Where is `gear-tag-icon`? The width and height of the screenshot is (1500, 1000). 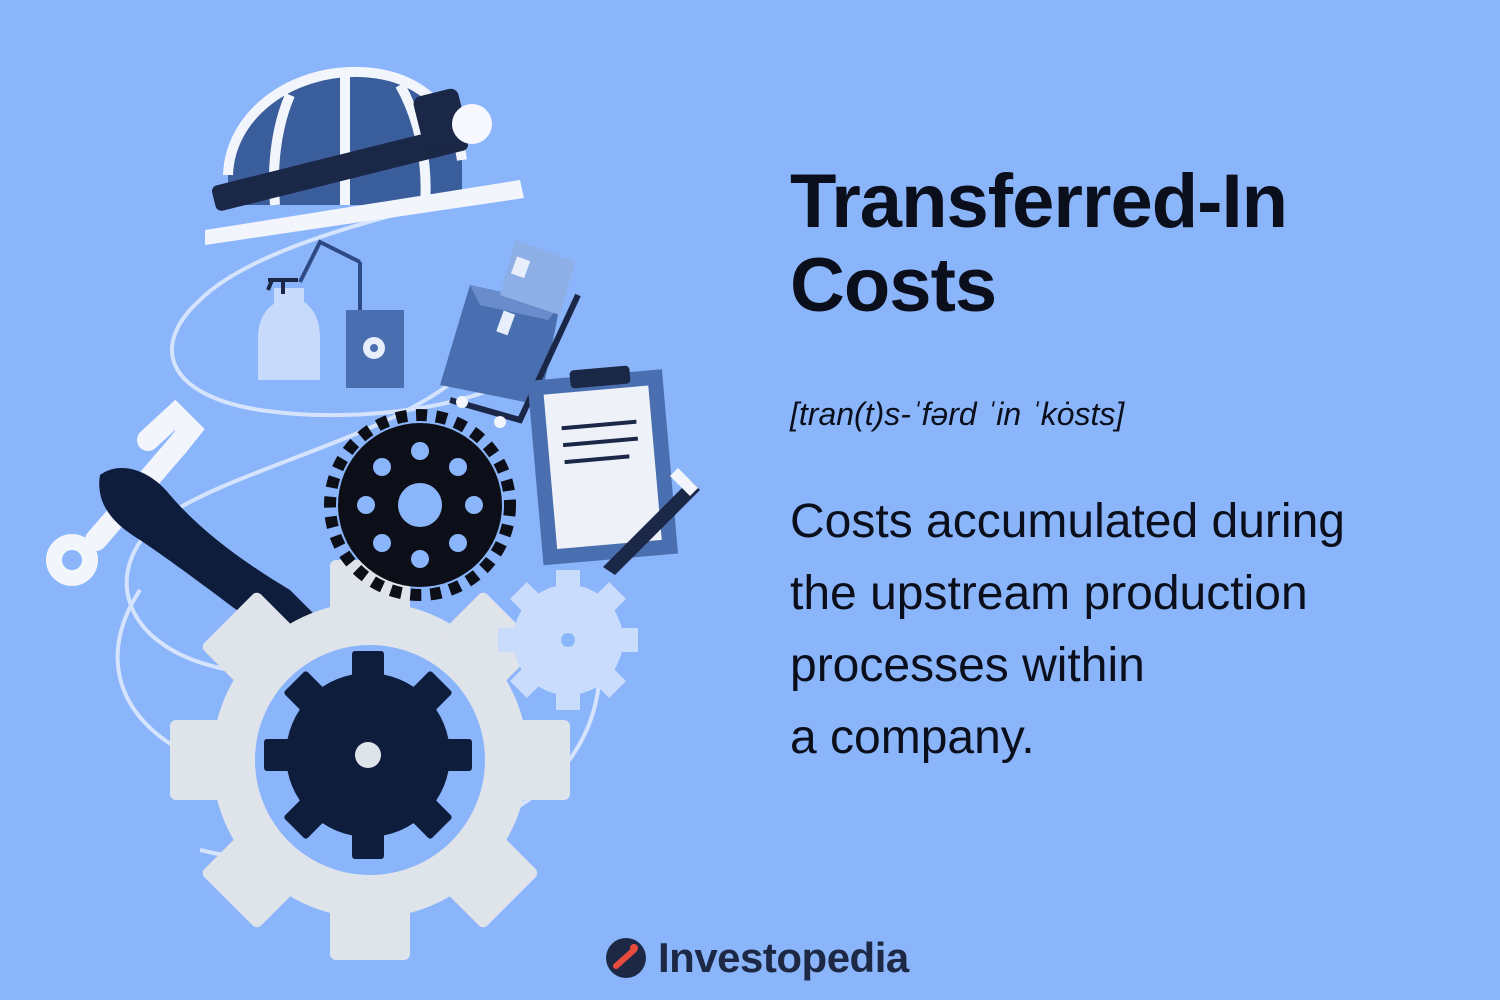 gear-tag-icon is located at coordinates (375, 325).